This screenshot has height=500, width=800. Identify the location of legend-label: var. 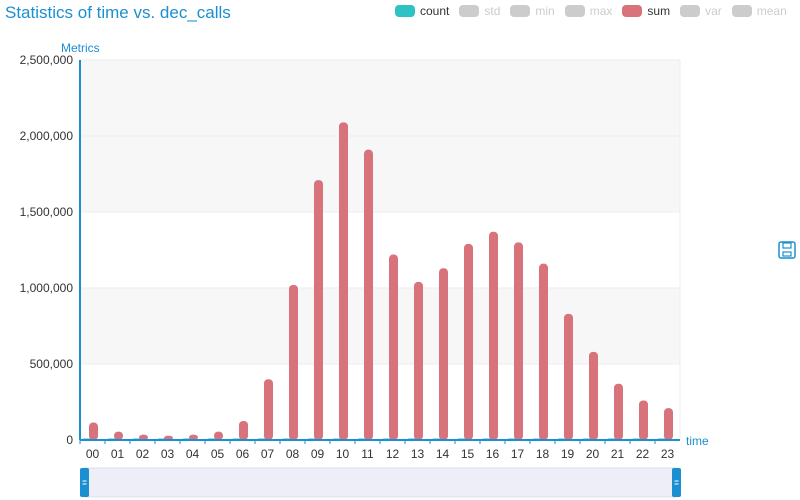
(713, 11).